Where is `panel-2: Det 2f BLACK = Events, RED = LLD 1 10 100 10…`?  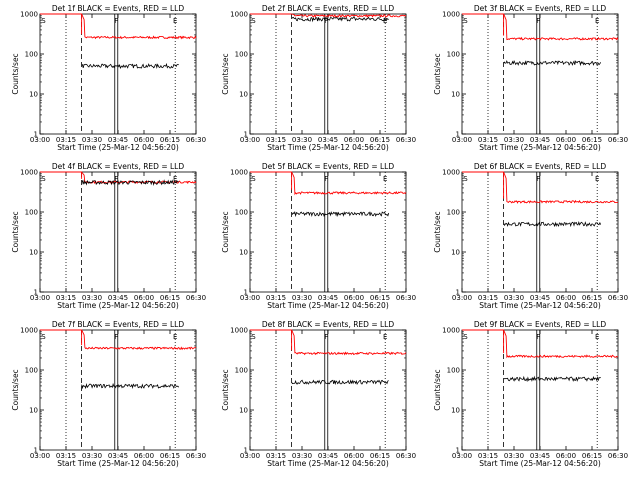
panel-2: Det 2f BLACK = Events, RED = LLD 1 10 100 10… is located at coordinates (318, 78).